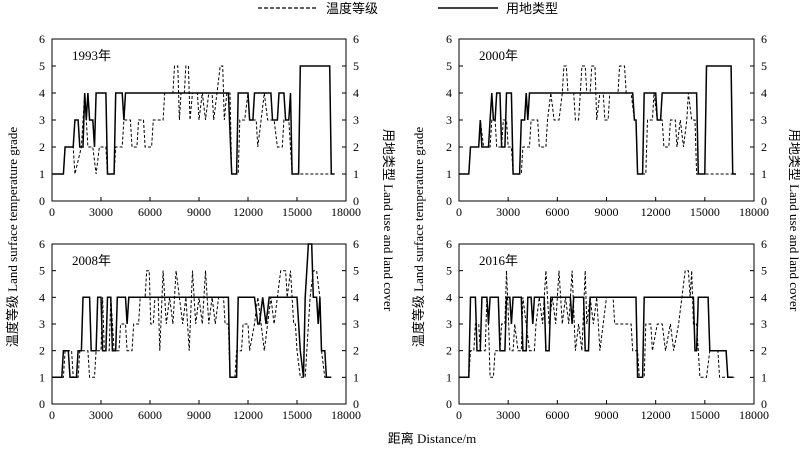 Image resolution: width=800 pixels, height=449 pixels. I want to click on legend: 温度等级 用地类型, so click(408, 8).